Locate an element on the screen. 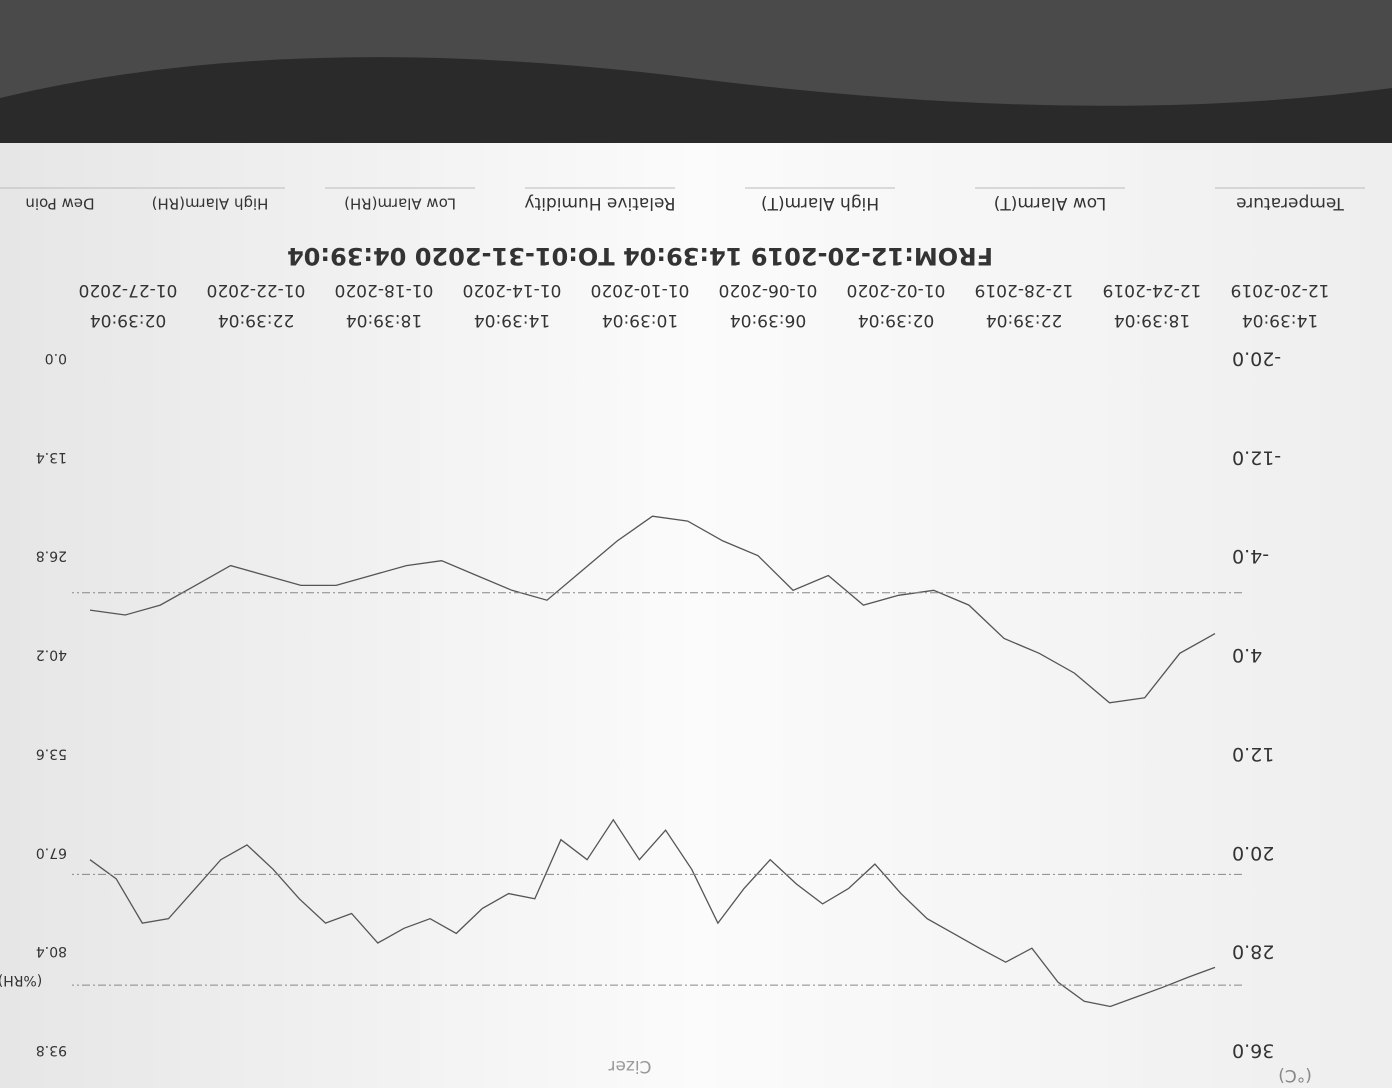  y-tick-label: 28.0 is located at coordinates (1253, 952).